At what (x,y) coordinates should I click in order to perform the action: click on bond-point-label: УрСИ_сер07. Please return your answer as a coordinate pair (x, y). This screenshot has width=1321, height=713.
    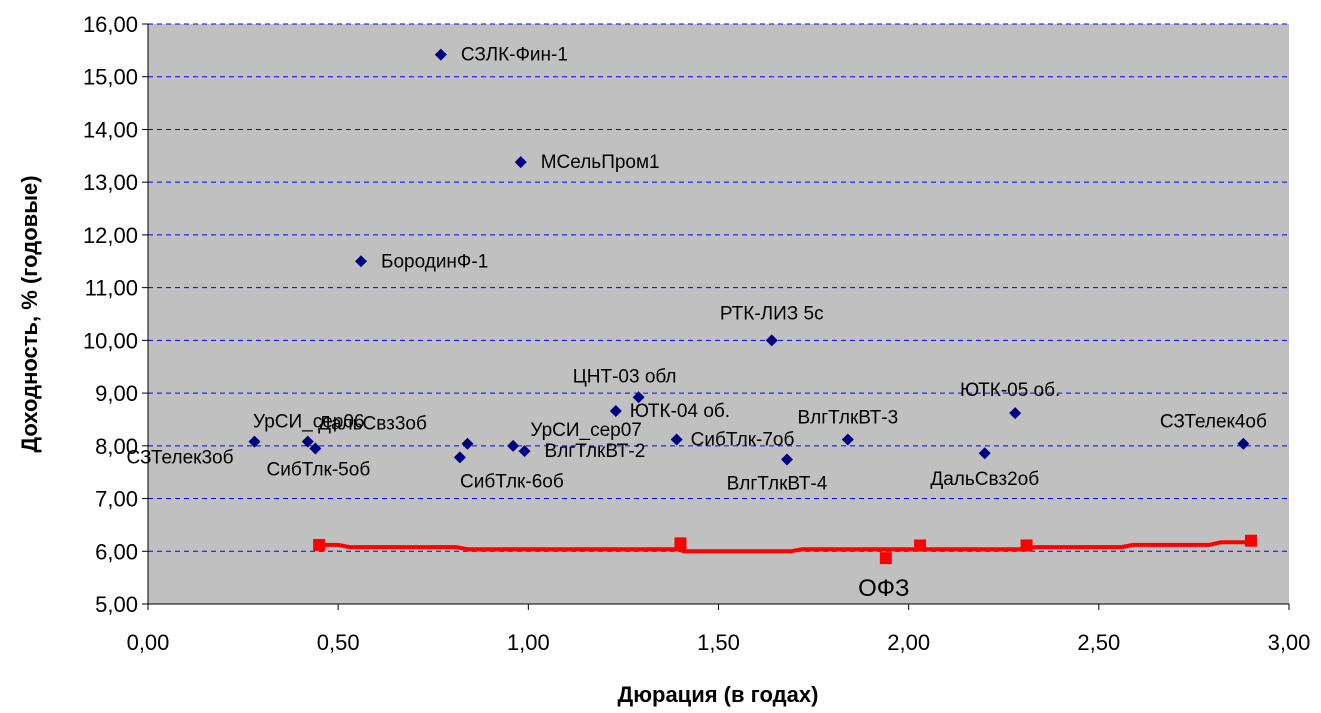
    Looking at the image, I should click on (586, 430).